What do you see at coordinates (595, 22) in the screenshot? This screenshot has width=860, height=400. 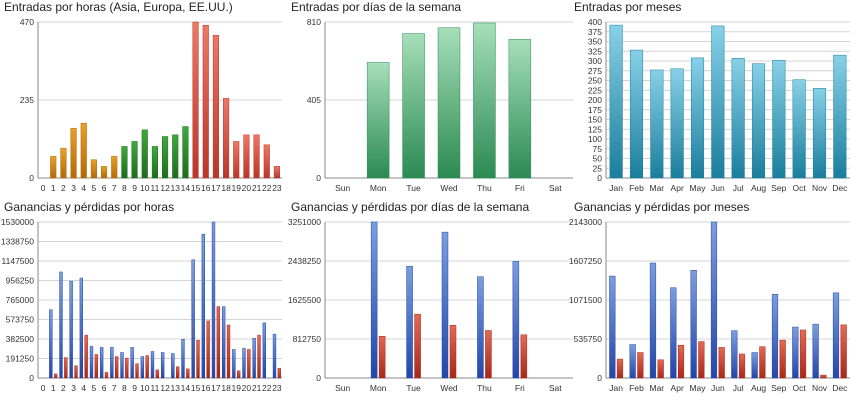 I see `y-tick-label: 400` at bounding box center [595, 22].